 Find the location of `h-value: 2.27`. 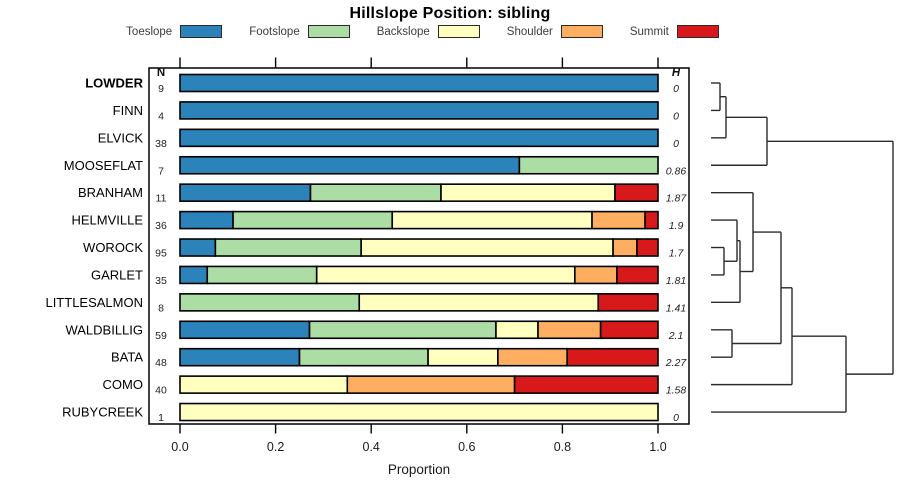

h-value: 2.27 is located at coordinates (676, 363).